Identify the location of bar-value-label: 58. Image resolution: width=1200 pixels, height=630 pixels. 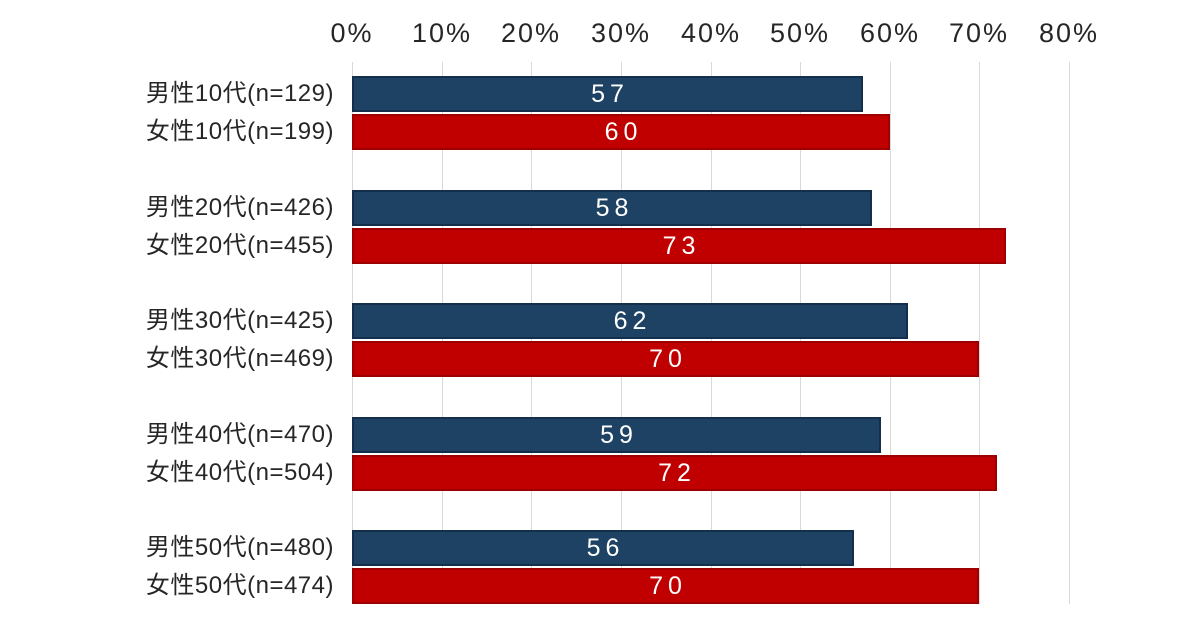
(614, 207).